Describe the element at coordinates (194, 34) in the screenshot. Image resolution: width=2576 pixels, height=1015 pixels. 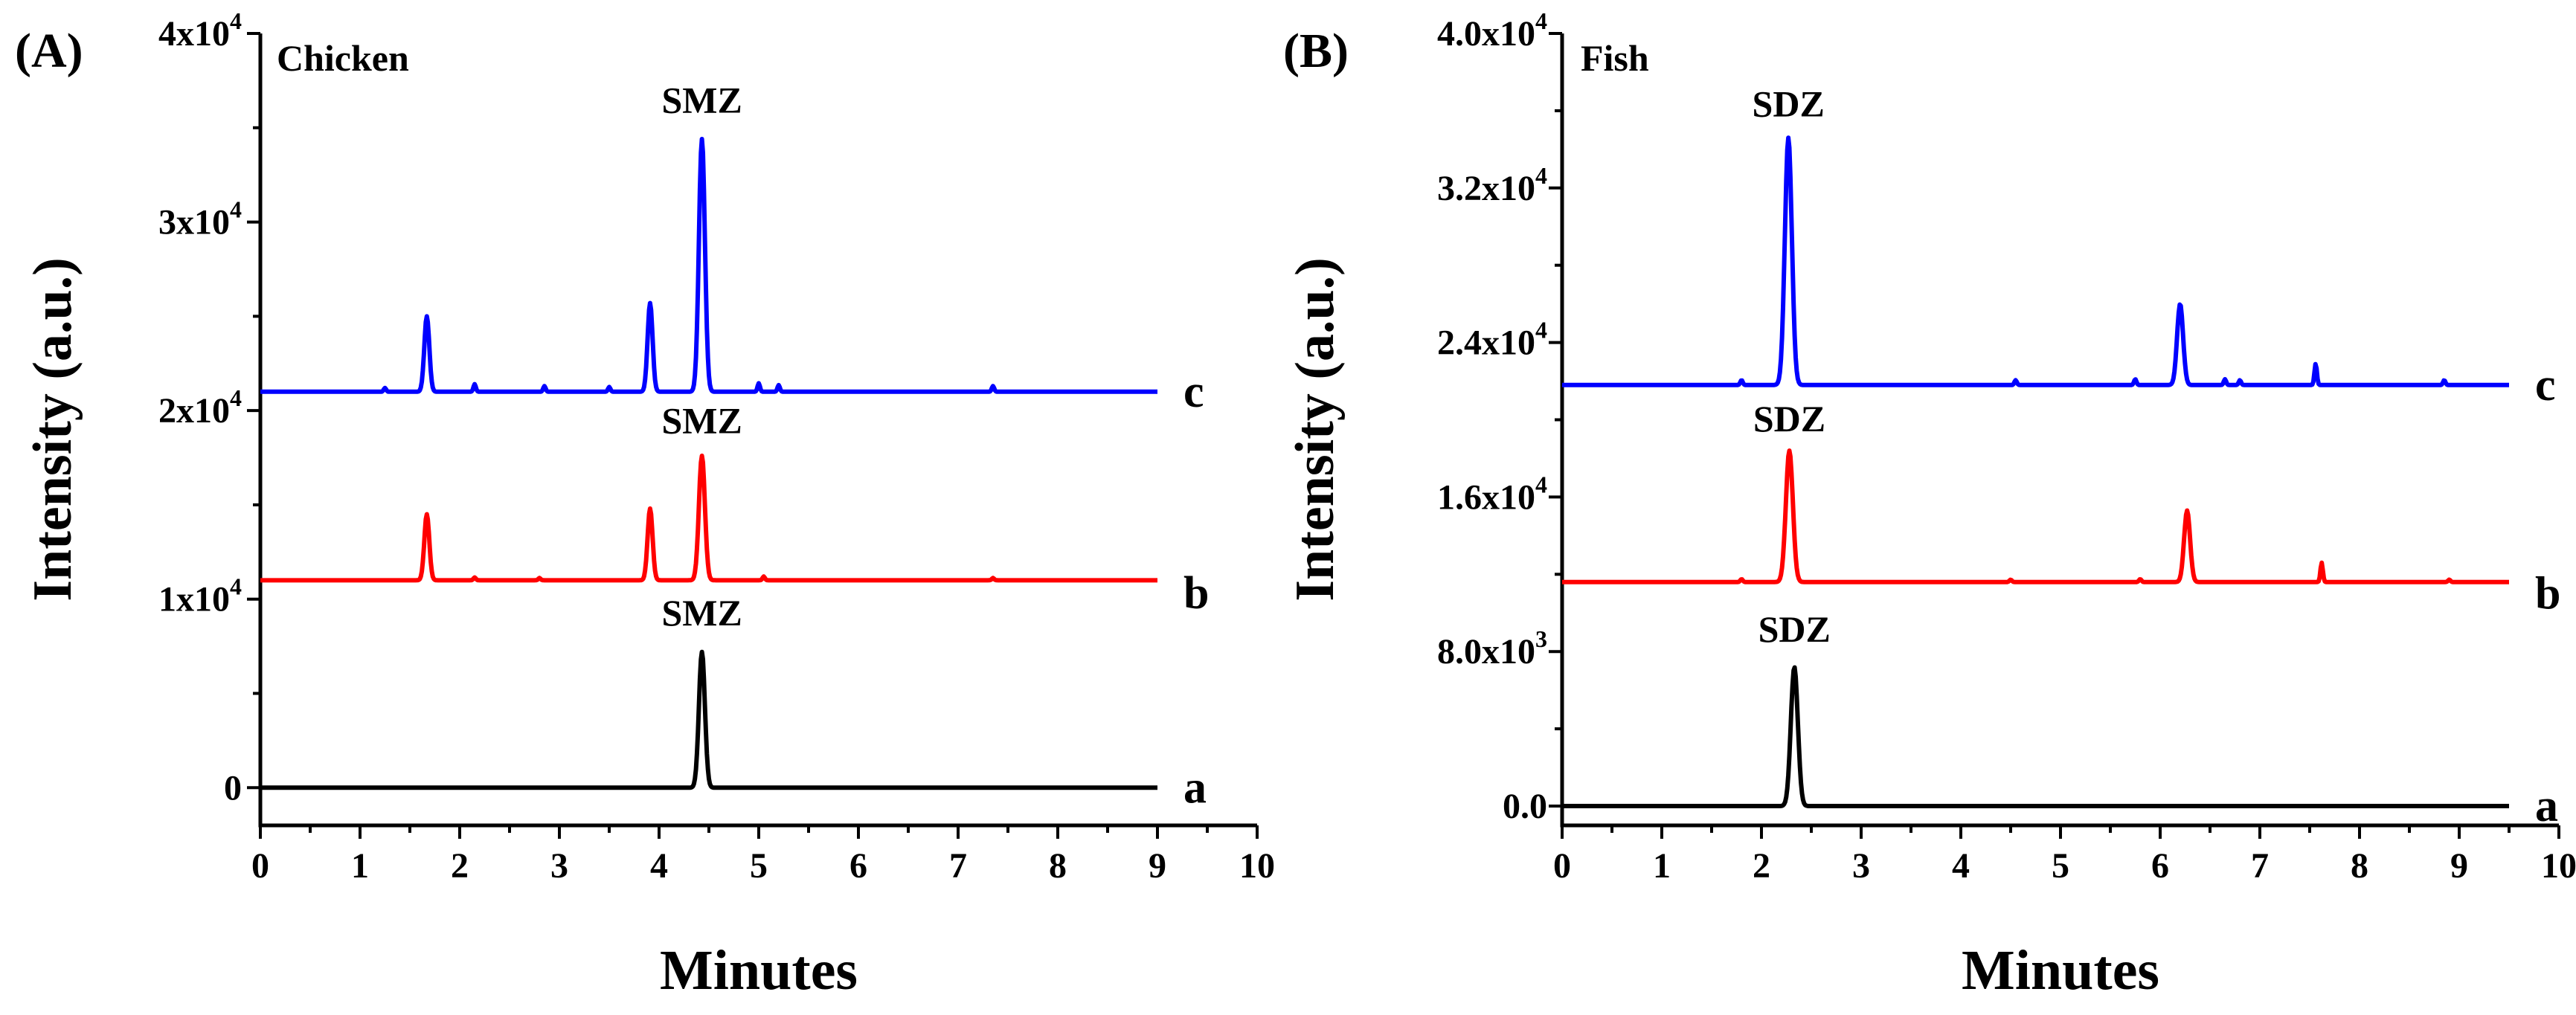
I see `y-tick-mantissa: 4x10` at that location.